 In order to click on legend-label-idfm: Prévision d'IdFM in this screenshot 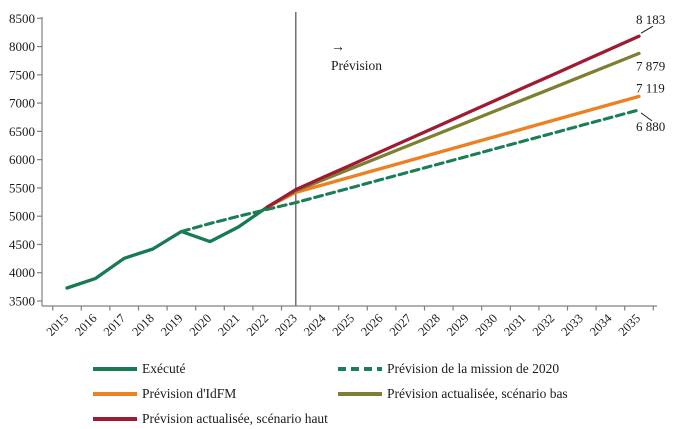, I will do `click(189, 393)`.